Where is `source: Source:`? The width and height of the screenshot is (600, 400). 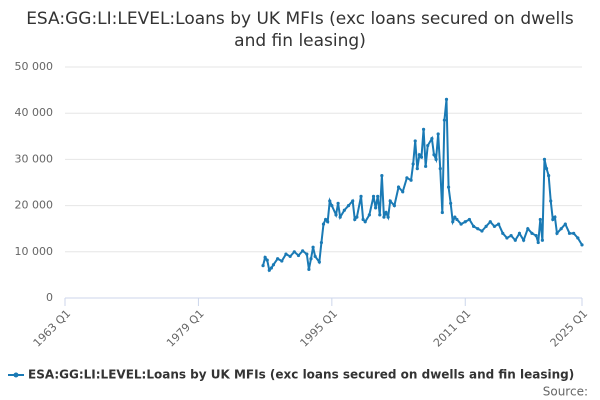 source: Source: is located at coordinates (565, 392).